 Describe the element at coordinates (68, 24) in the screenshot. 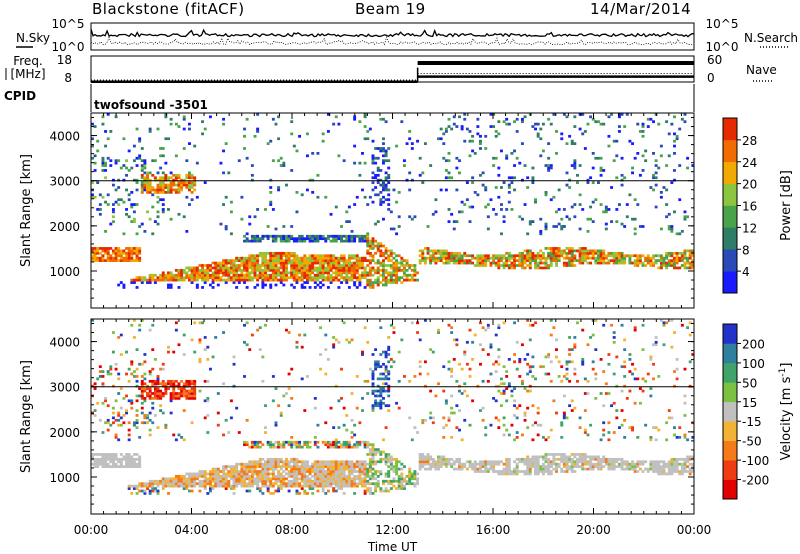

I see `noise-ytick-left: 10^5` at that location.